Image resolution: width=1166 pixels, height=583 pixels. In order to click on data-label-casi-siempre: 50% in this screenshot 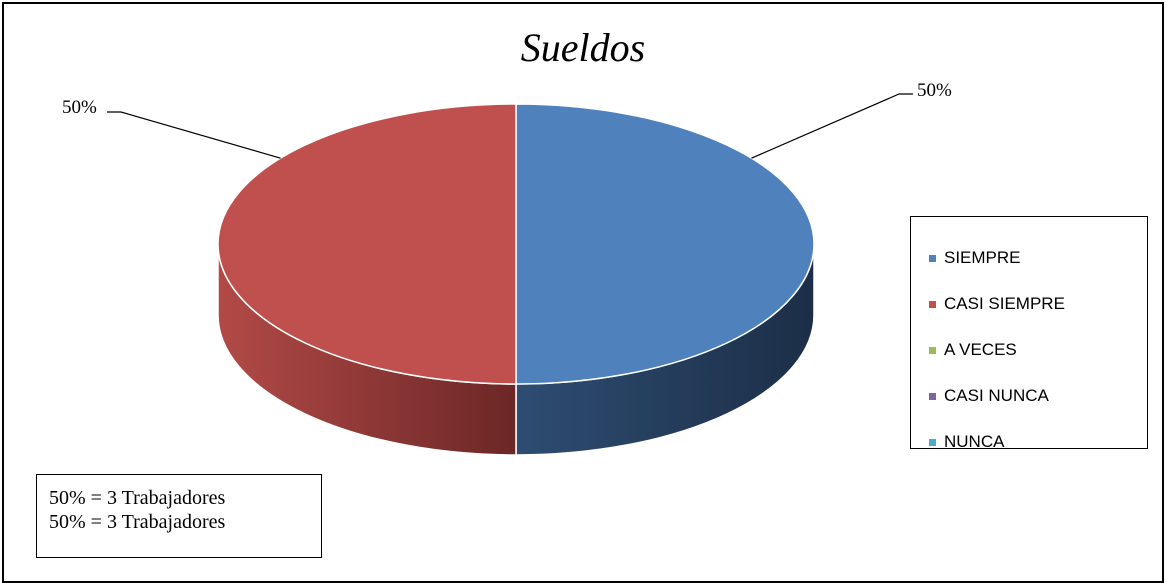, I will do `click(79, 107)`.